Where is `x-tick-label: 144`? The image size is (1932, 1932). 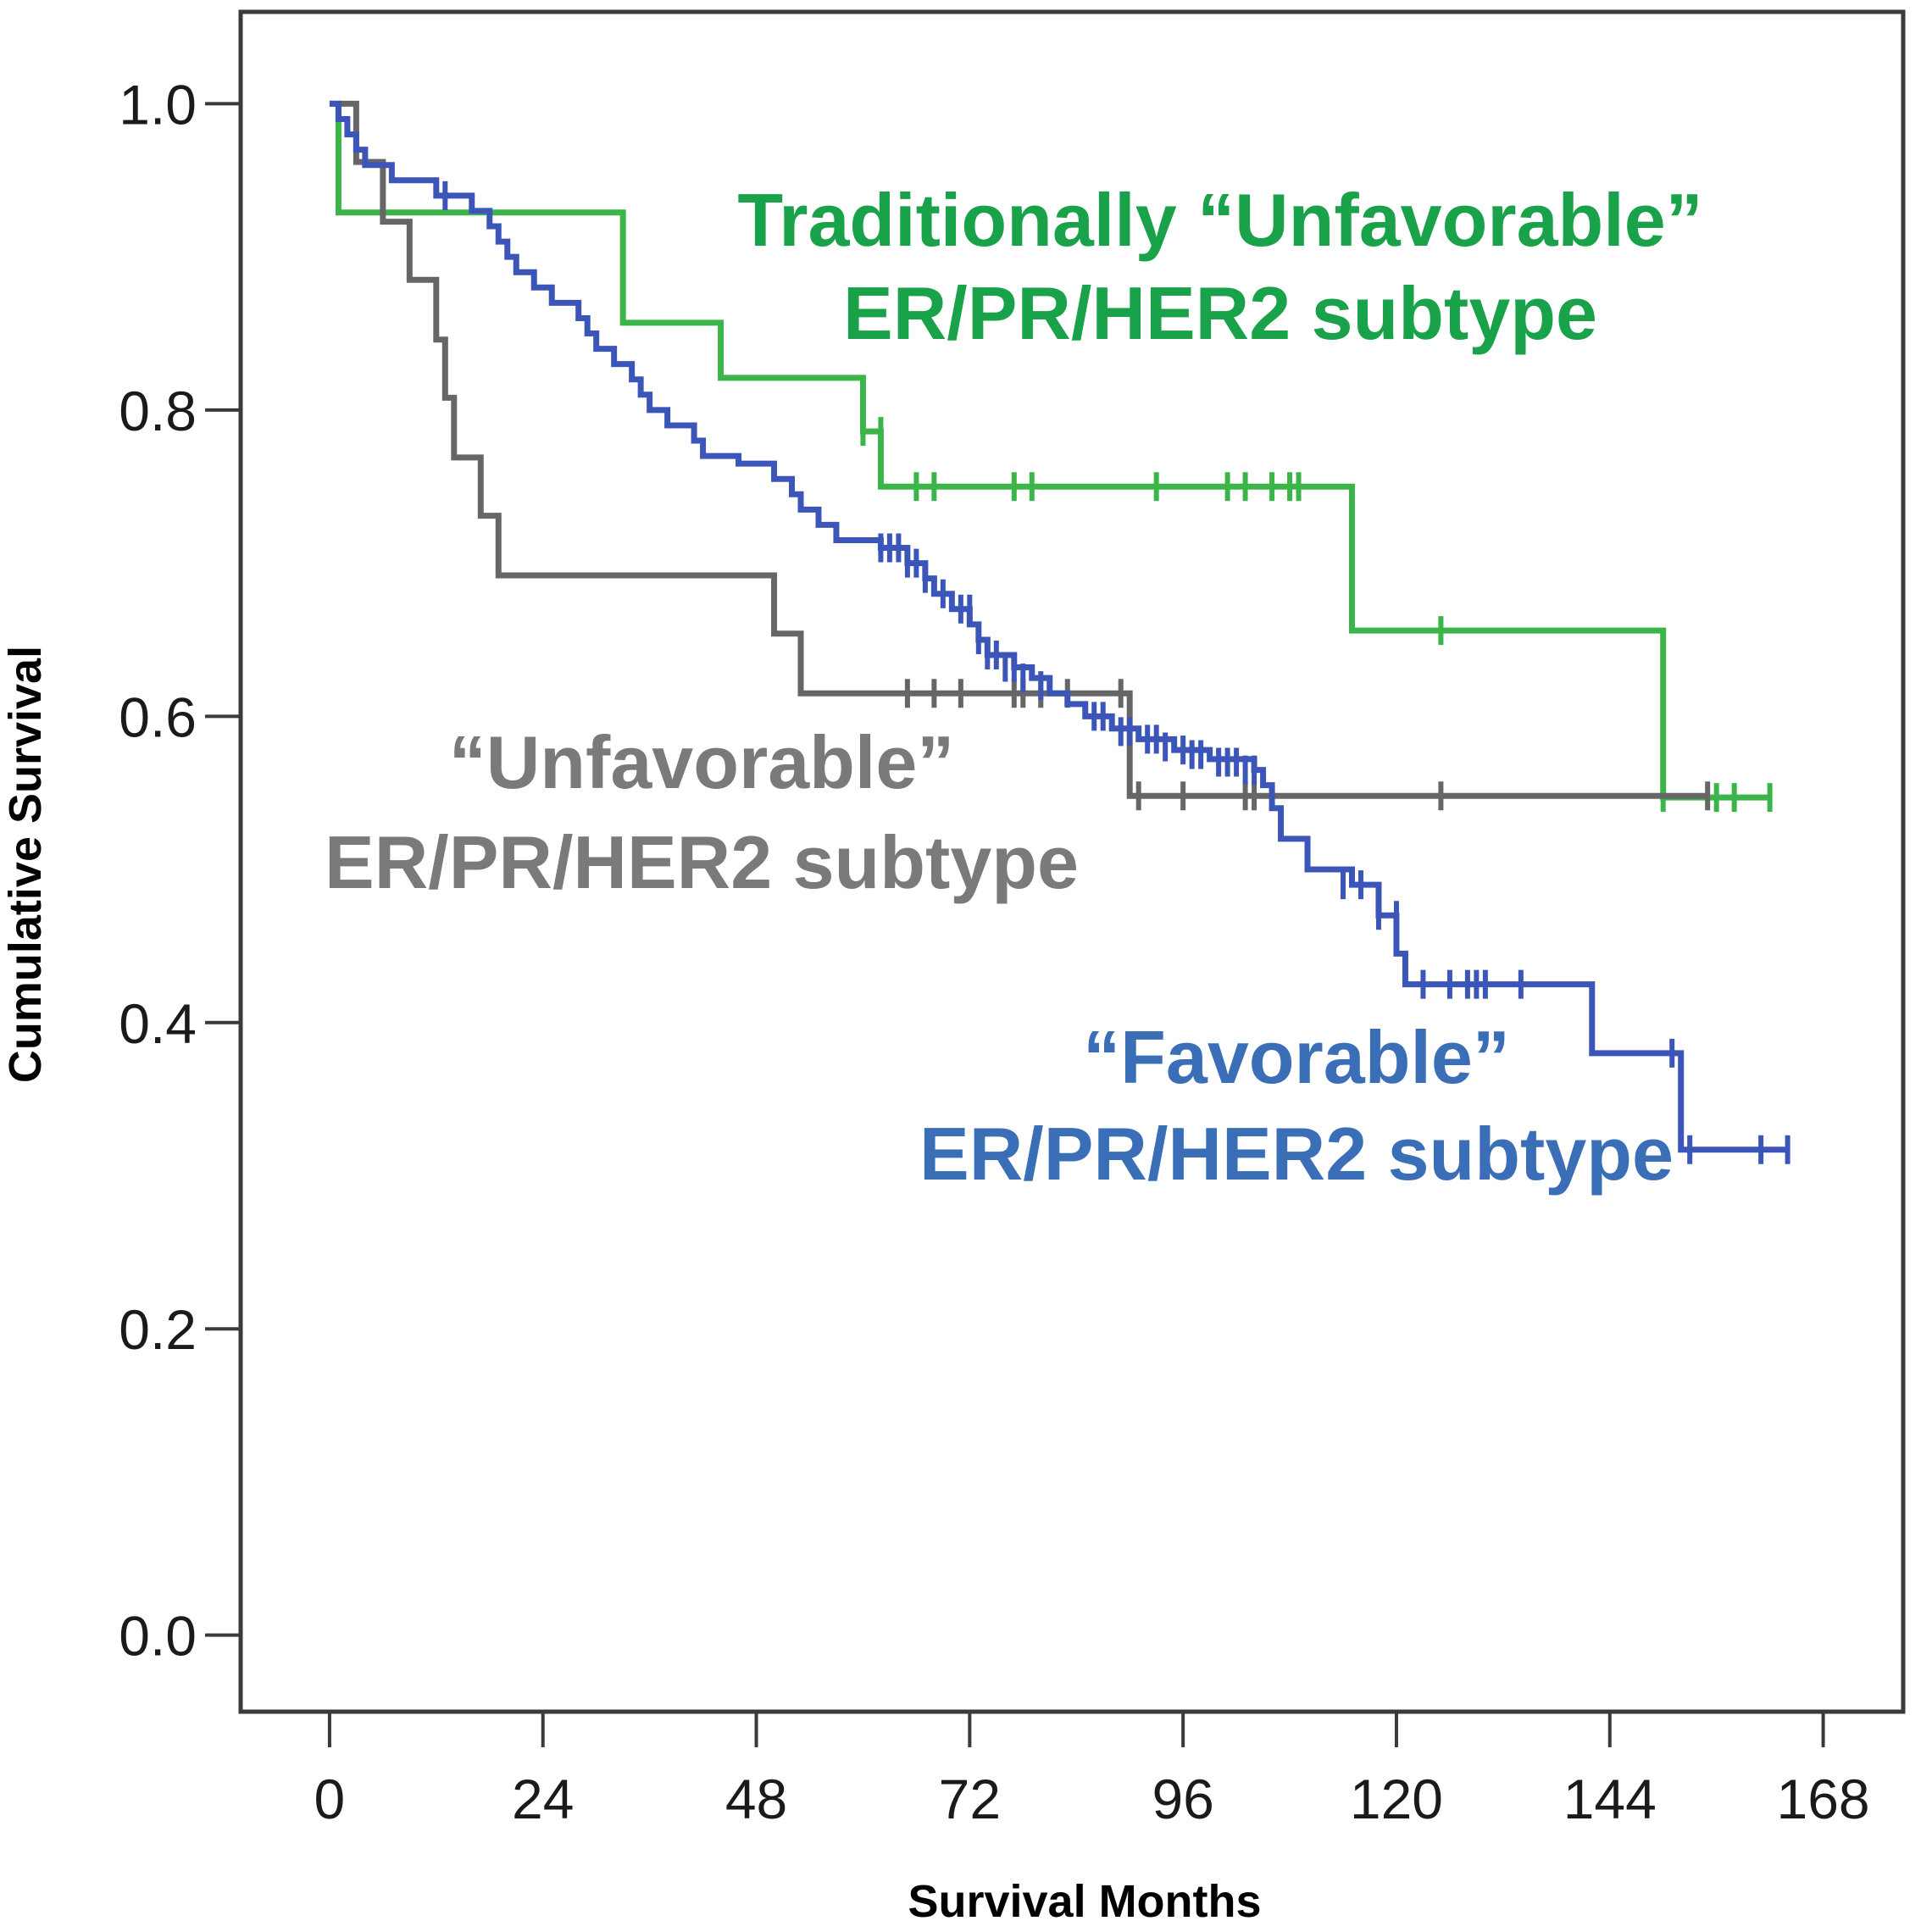 x-tick-label: 144 is located at coordinates (1610, 1799).